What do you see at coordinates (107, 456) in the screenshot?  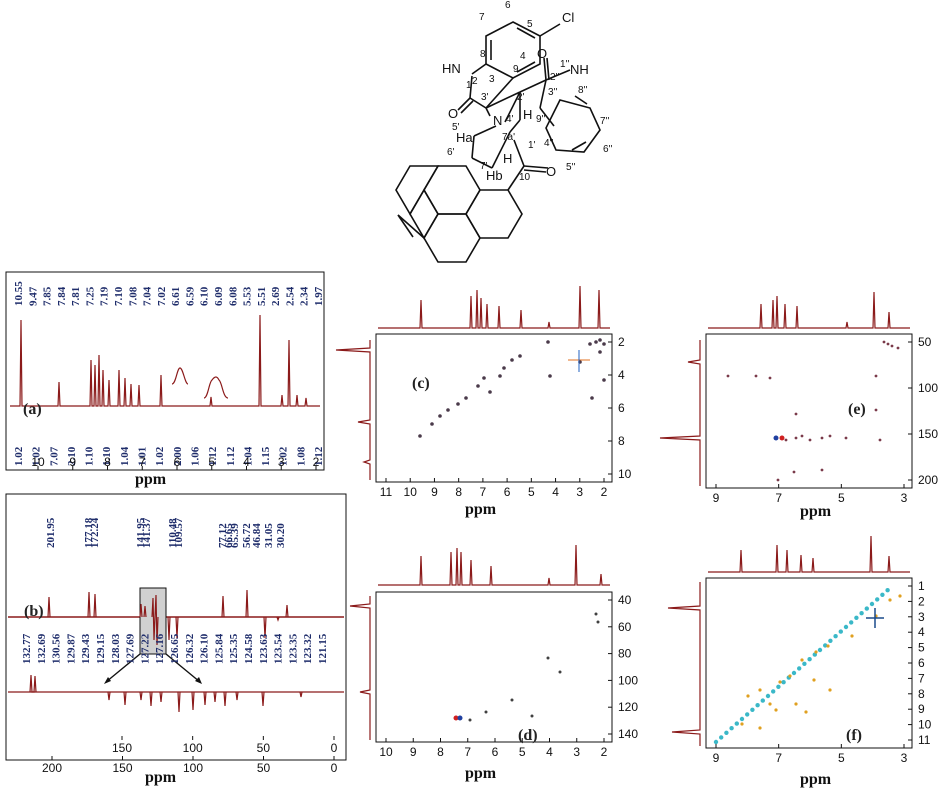 I see `integral-label: 1.10` at bounding box center [107, 456].